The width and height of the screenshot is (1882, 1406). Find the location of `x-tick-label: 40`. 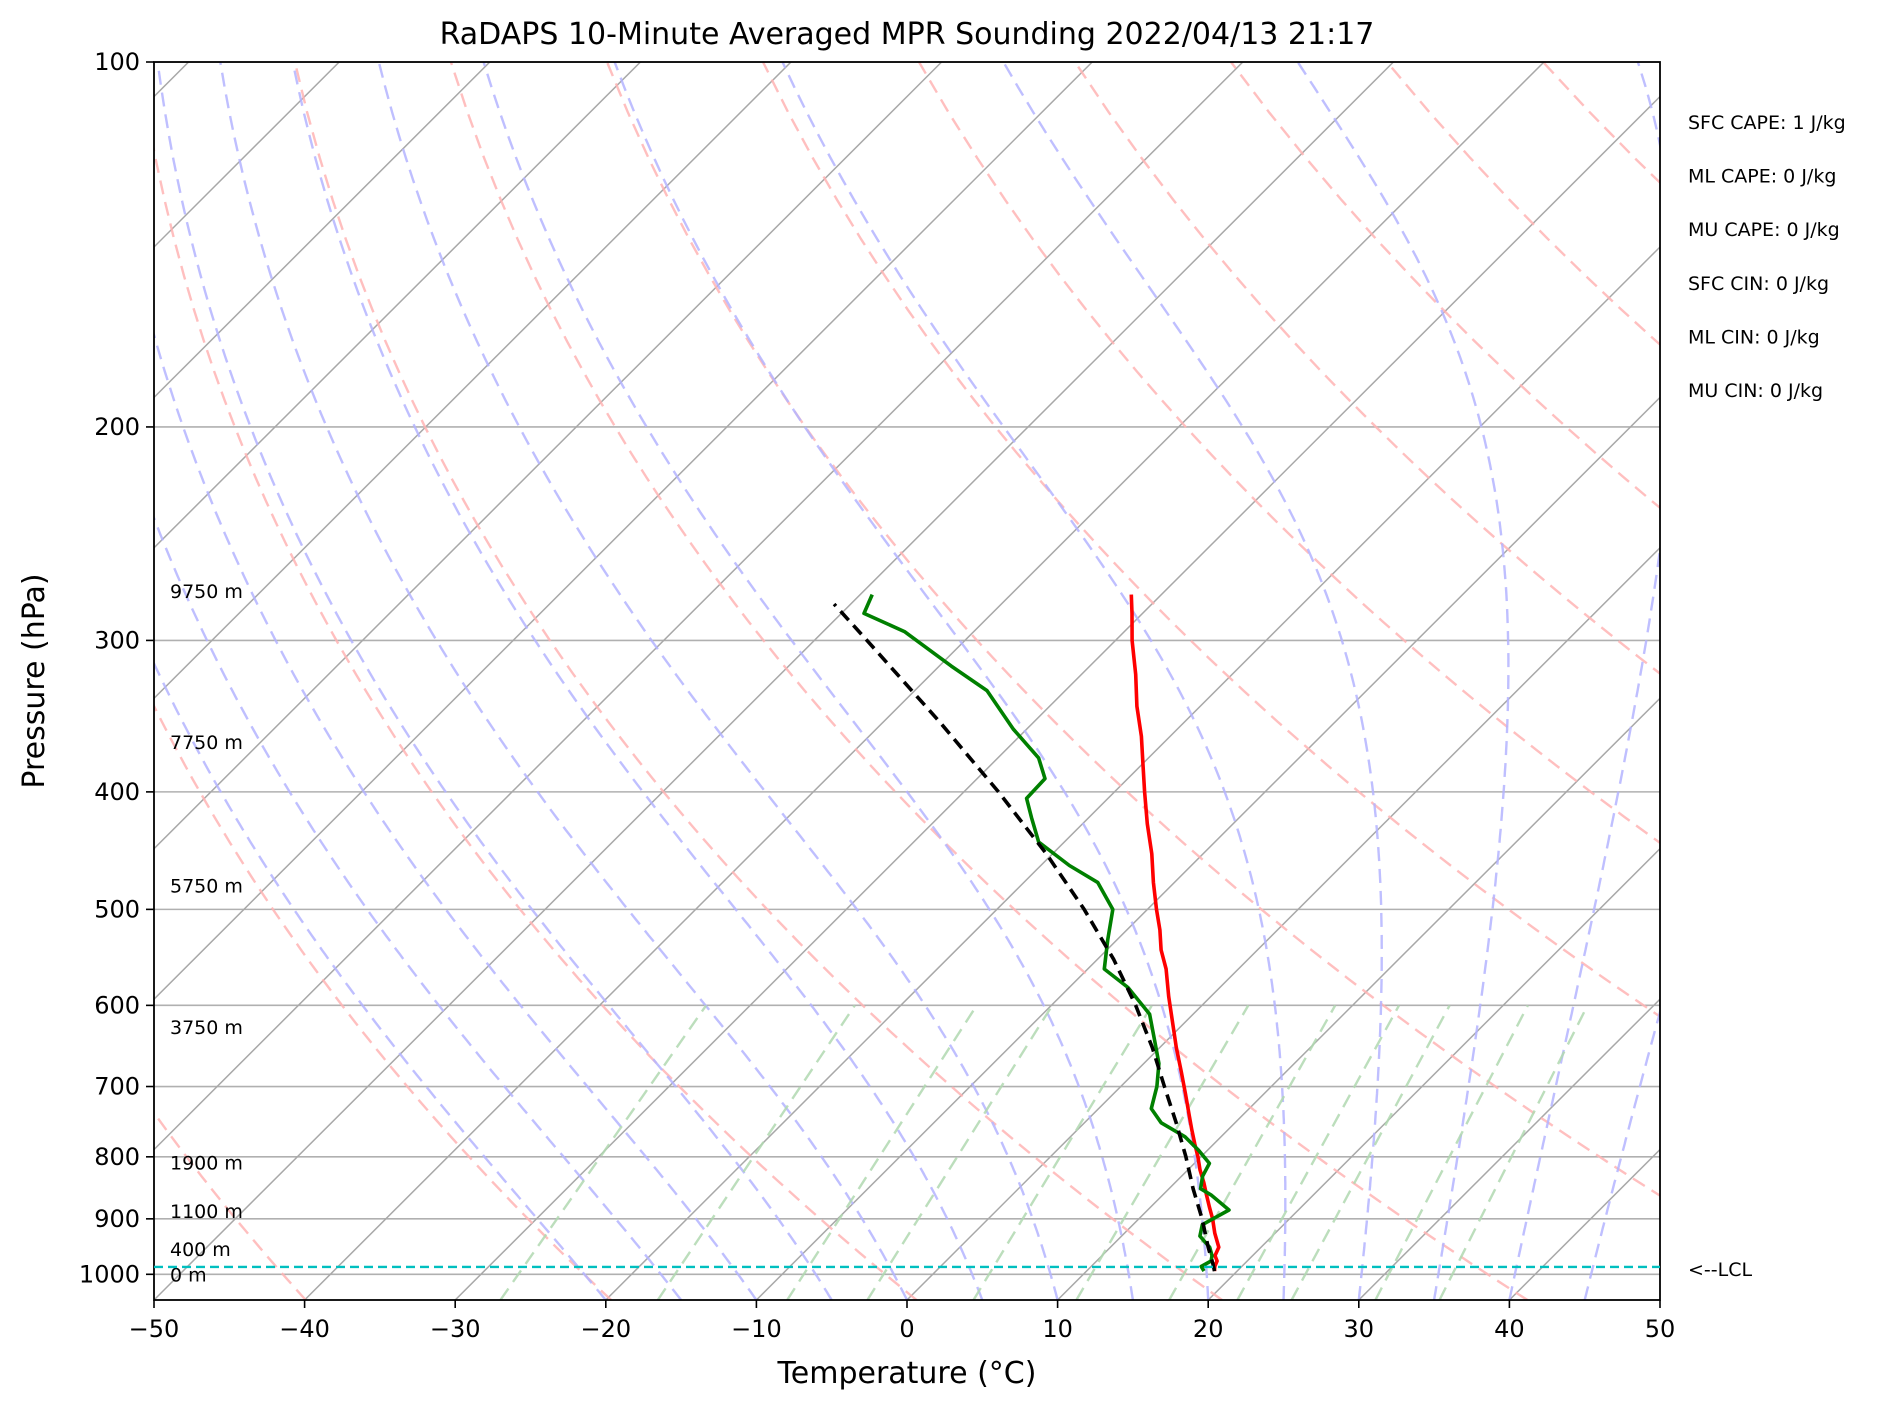

x-tick-label: 40 is located at coordinates (1509, 1329).